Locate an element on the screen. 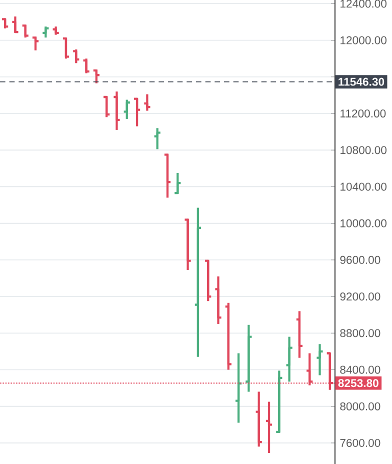 The image size is (392, 464). y-tick-label: 11200.00 is located at coordinates (363, 113).